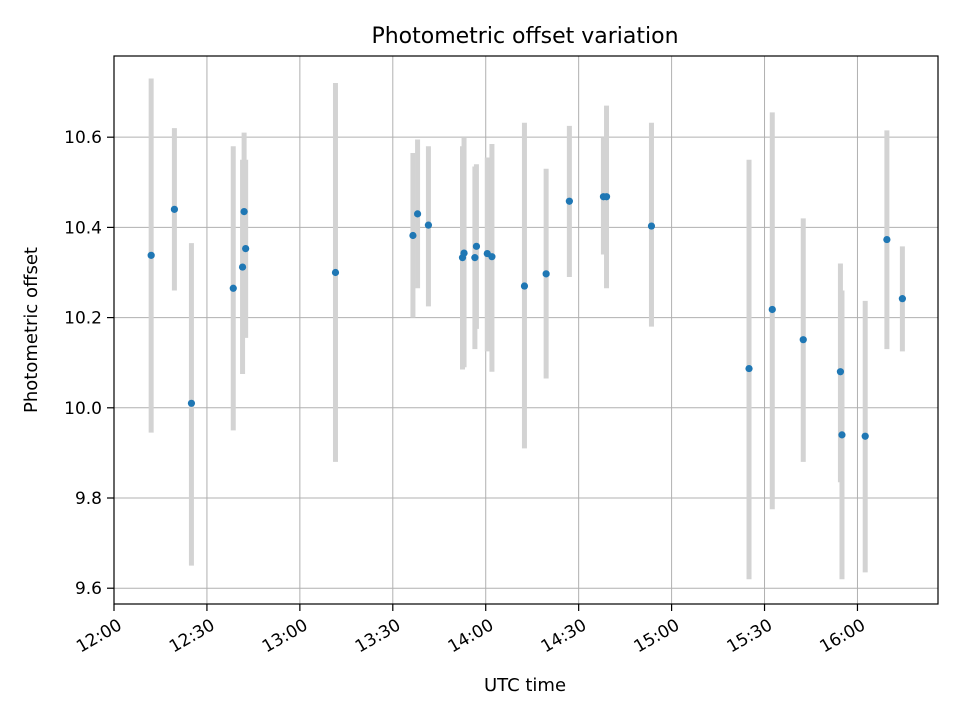  What do you see at coordinates (83, 409) in the screenshot?
I see `y-tick-label: 10.0` at bounding box center [83, 409].